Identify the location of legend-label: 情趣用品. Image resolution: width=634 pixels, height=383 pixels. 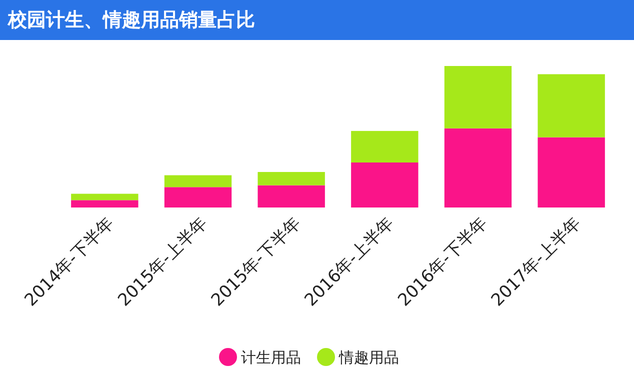
(368, 357).